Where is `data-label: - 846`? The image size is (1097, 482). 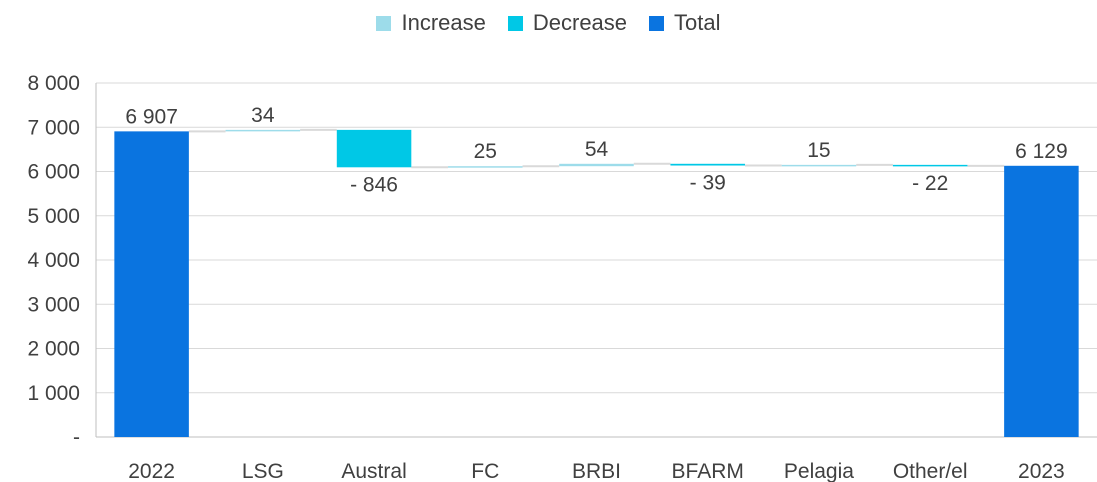 data-label: - 846 is located at coordinates (374, 184).